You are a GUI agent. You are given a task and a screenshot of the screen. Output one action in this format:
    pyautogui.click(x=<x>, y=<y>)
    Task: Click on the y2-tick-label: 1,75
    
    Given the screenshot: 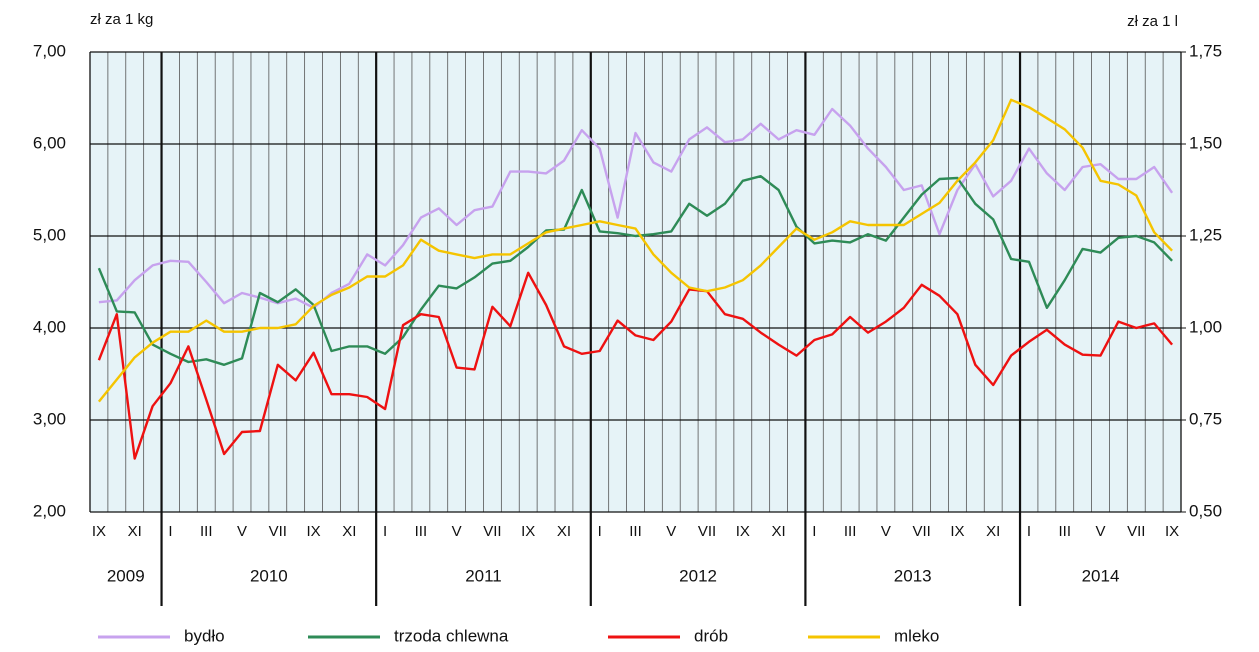 What is the action you would take?
    pyautogui.click(x=1205, y=50)
    